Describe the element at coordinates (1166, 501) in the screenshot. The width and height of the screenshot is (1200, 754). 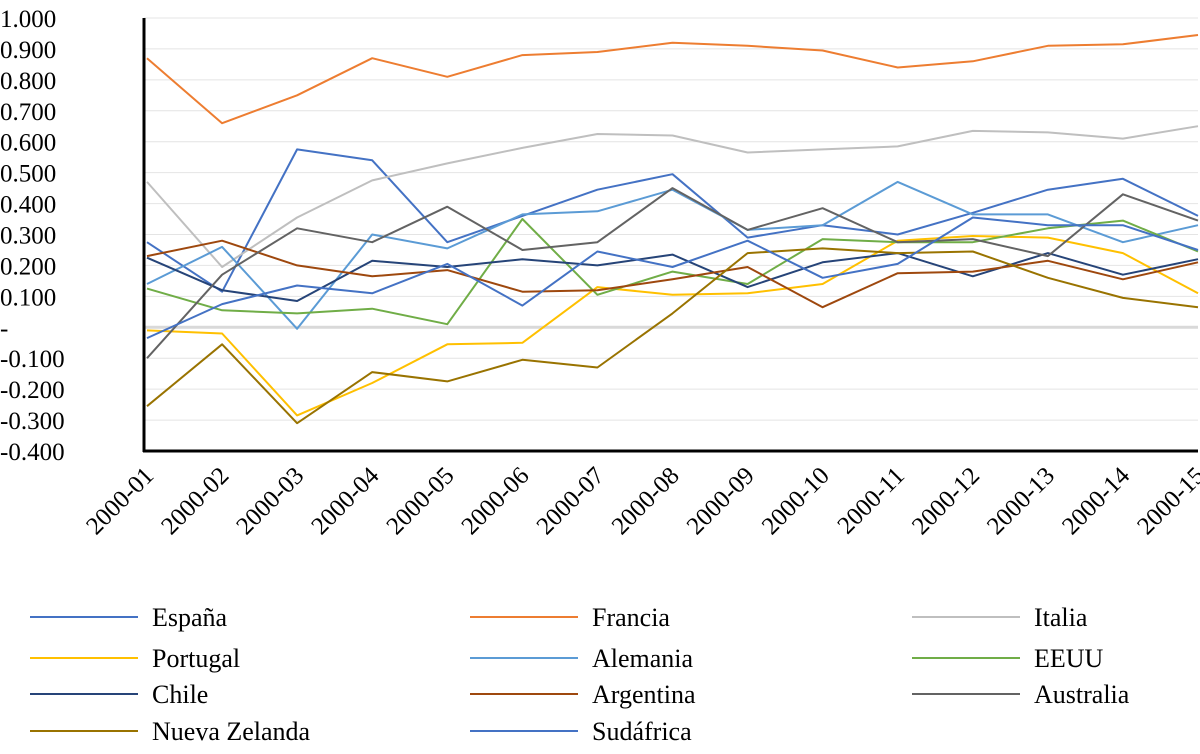
I see `x-tick-label: 2000-15` at that location.